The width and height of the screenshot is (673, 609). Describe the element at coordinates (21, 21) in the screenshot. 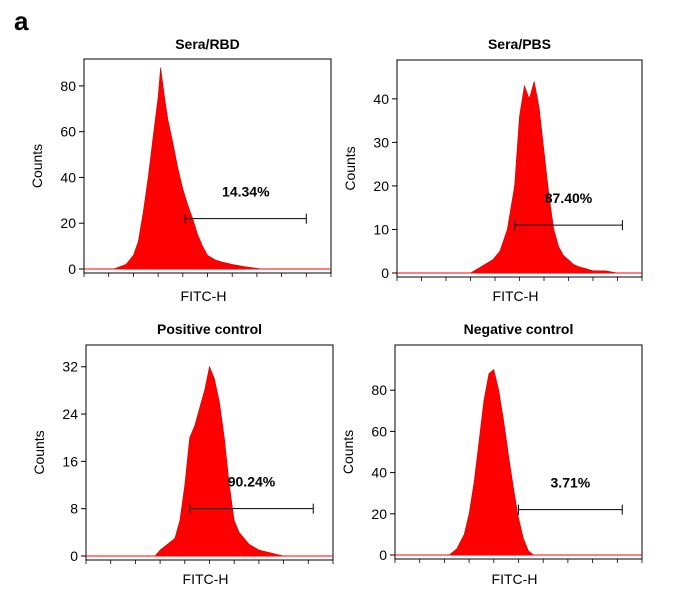

I see `panel-letter: a` at that location.